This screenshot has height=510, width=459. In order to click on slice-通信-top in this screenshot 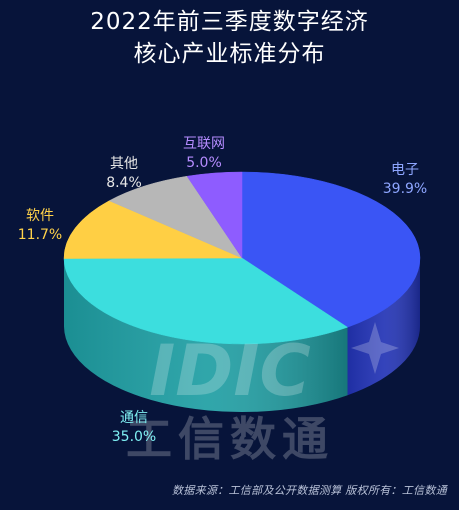, I will do `click(206, 301)`.